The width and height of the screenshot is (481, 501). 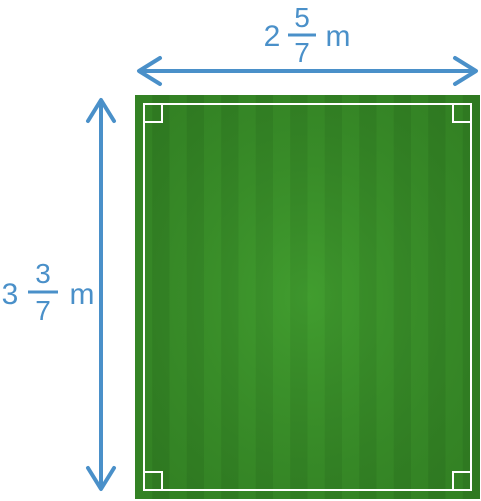 I want to click on corner-marker-bottom-left, so click(x=153, y=481).